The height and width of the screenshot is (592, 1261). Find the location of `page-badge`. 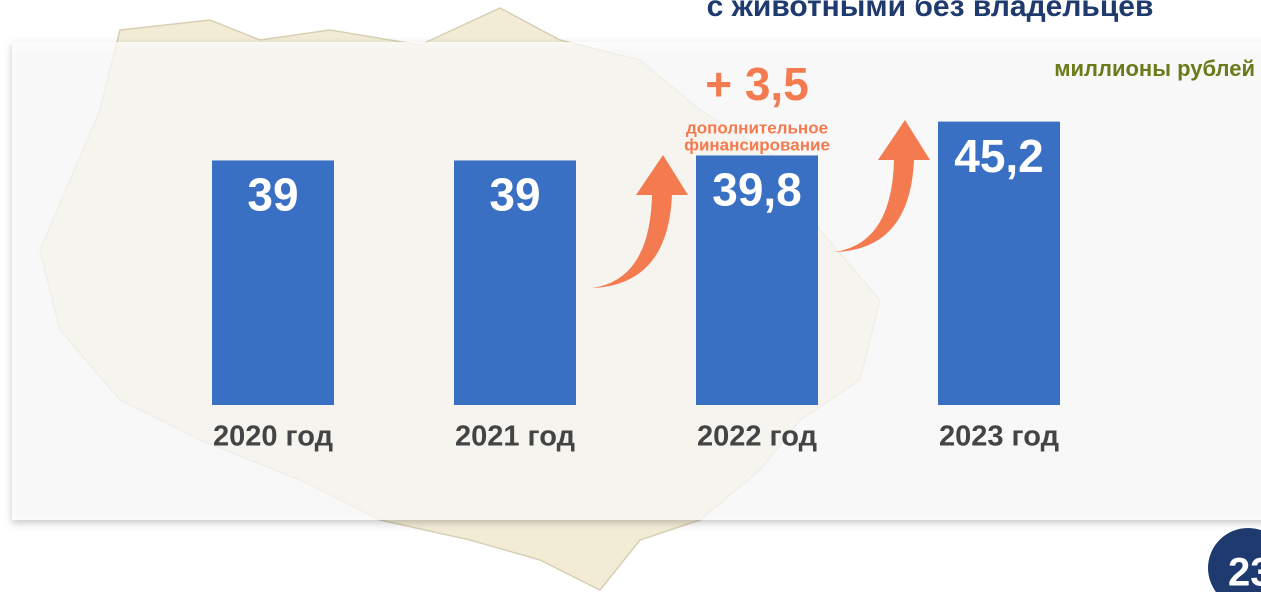

page-badge is located at coordinates (1234, 560).